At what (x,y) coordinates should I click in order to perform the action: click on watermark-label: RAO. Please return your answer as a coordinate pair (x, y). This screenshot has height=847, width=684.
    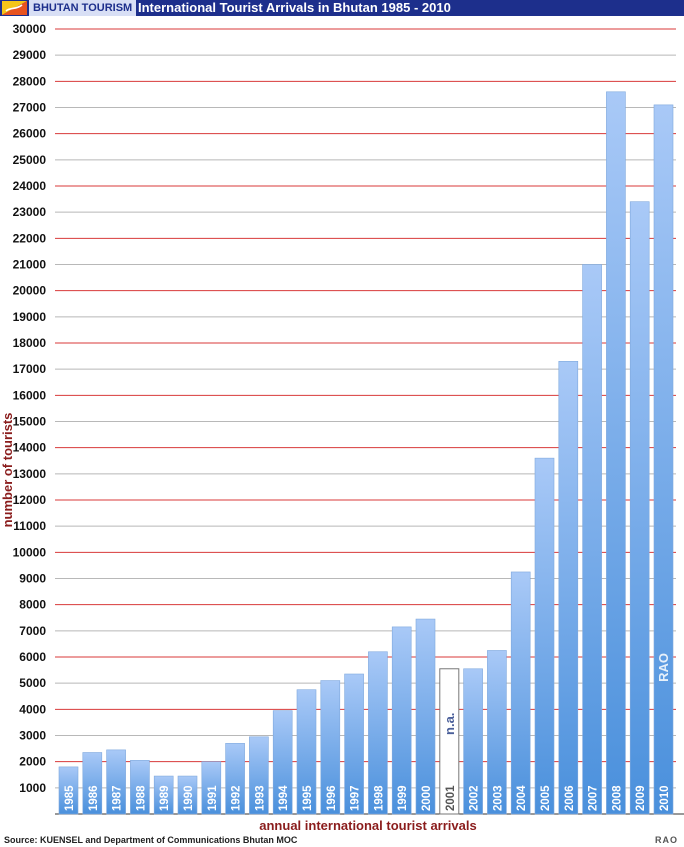
    Looking at the image, I should click on (663, 667).